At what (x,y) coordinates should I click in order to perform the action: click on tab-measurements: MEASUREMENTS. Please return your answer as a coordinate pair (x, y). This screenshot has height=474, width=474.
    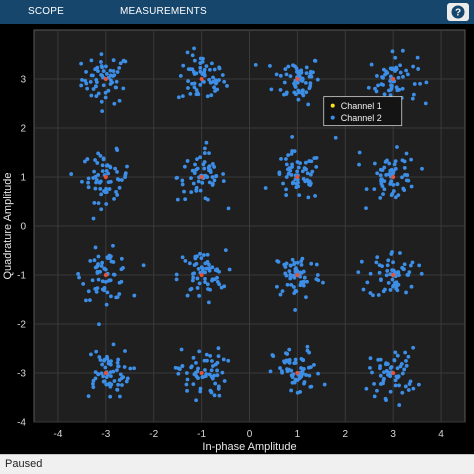
    Looking at the image, I should click on (163, 11).